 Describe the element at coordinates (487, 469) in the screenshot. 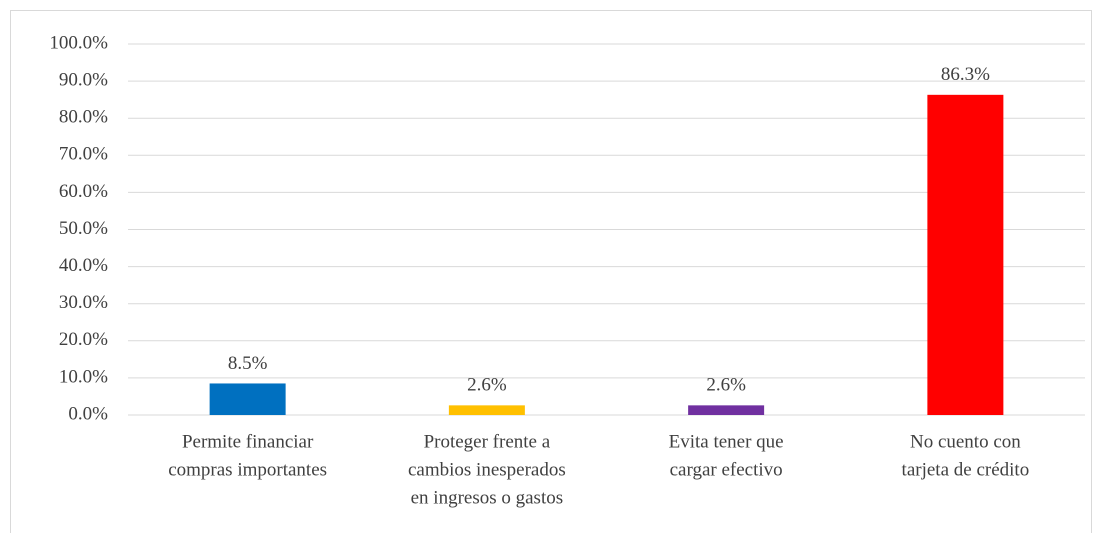

I see `x-tick-label: cambios inesperados` at that location.